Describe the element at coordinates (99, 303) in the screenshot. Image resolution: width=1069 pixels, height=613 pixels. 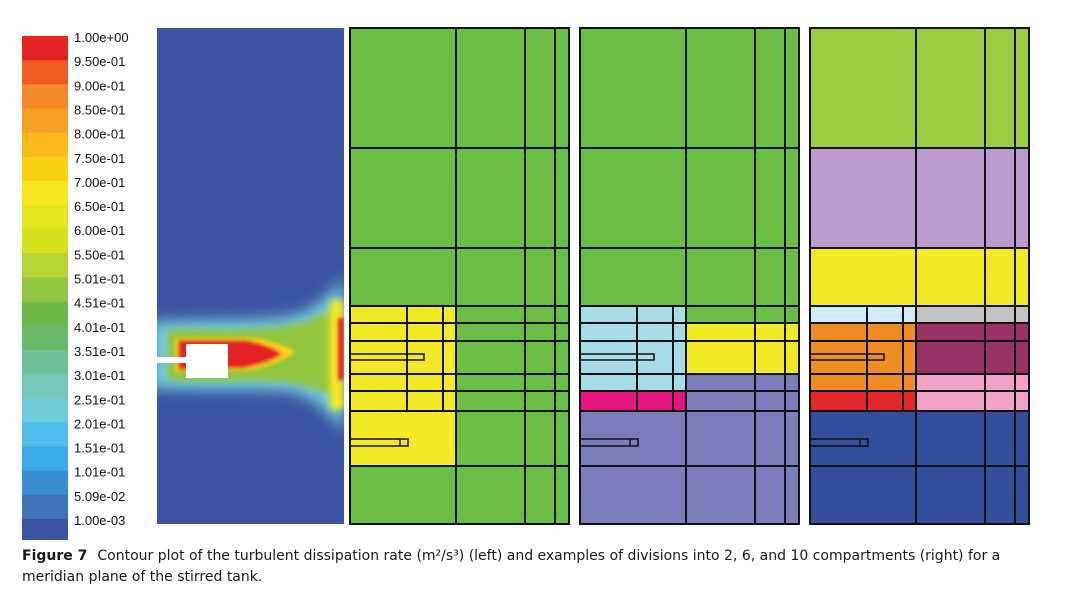
I see `legend-label: 4.51e-01` at that location.